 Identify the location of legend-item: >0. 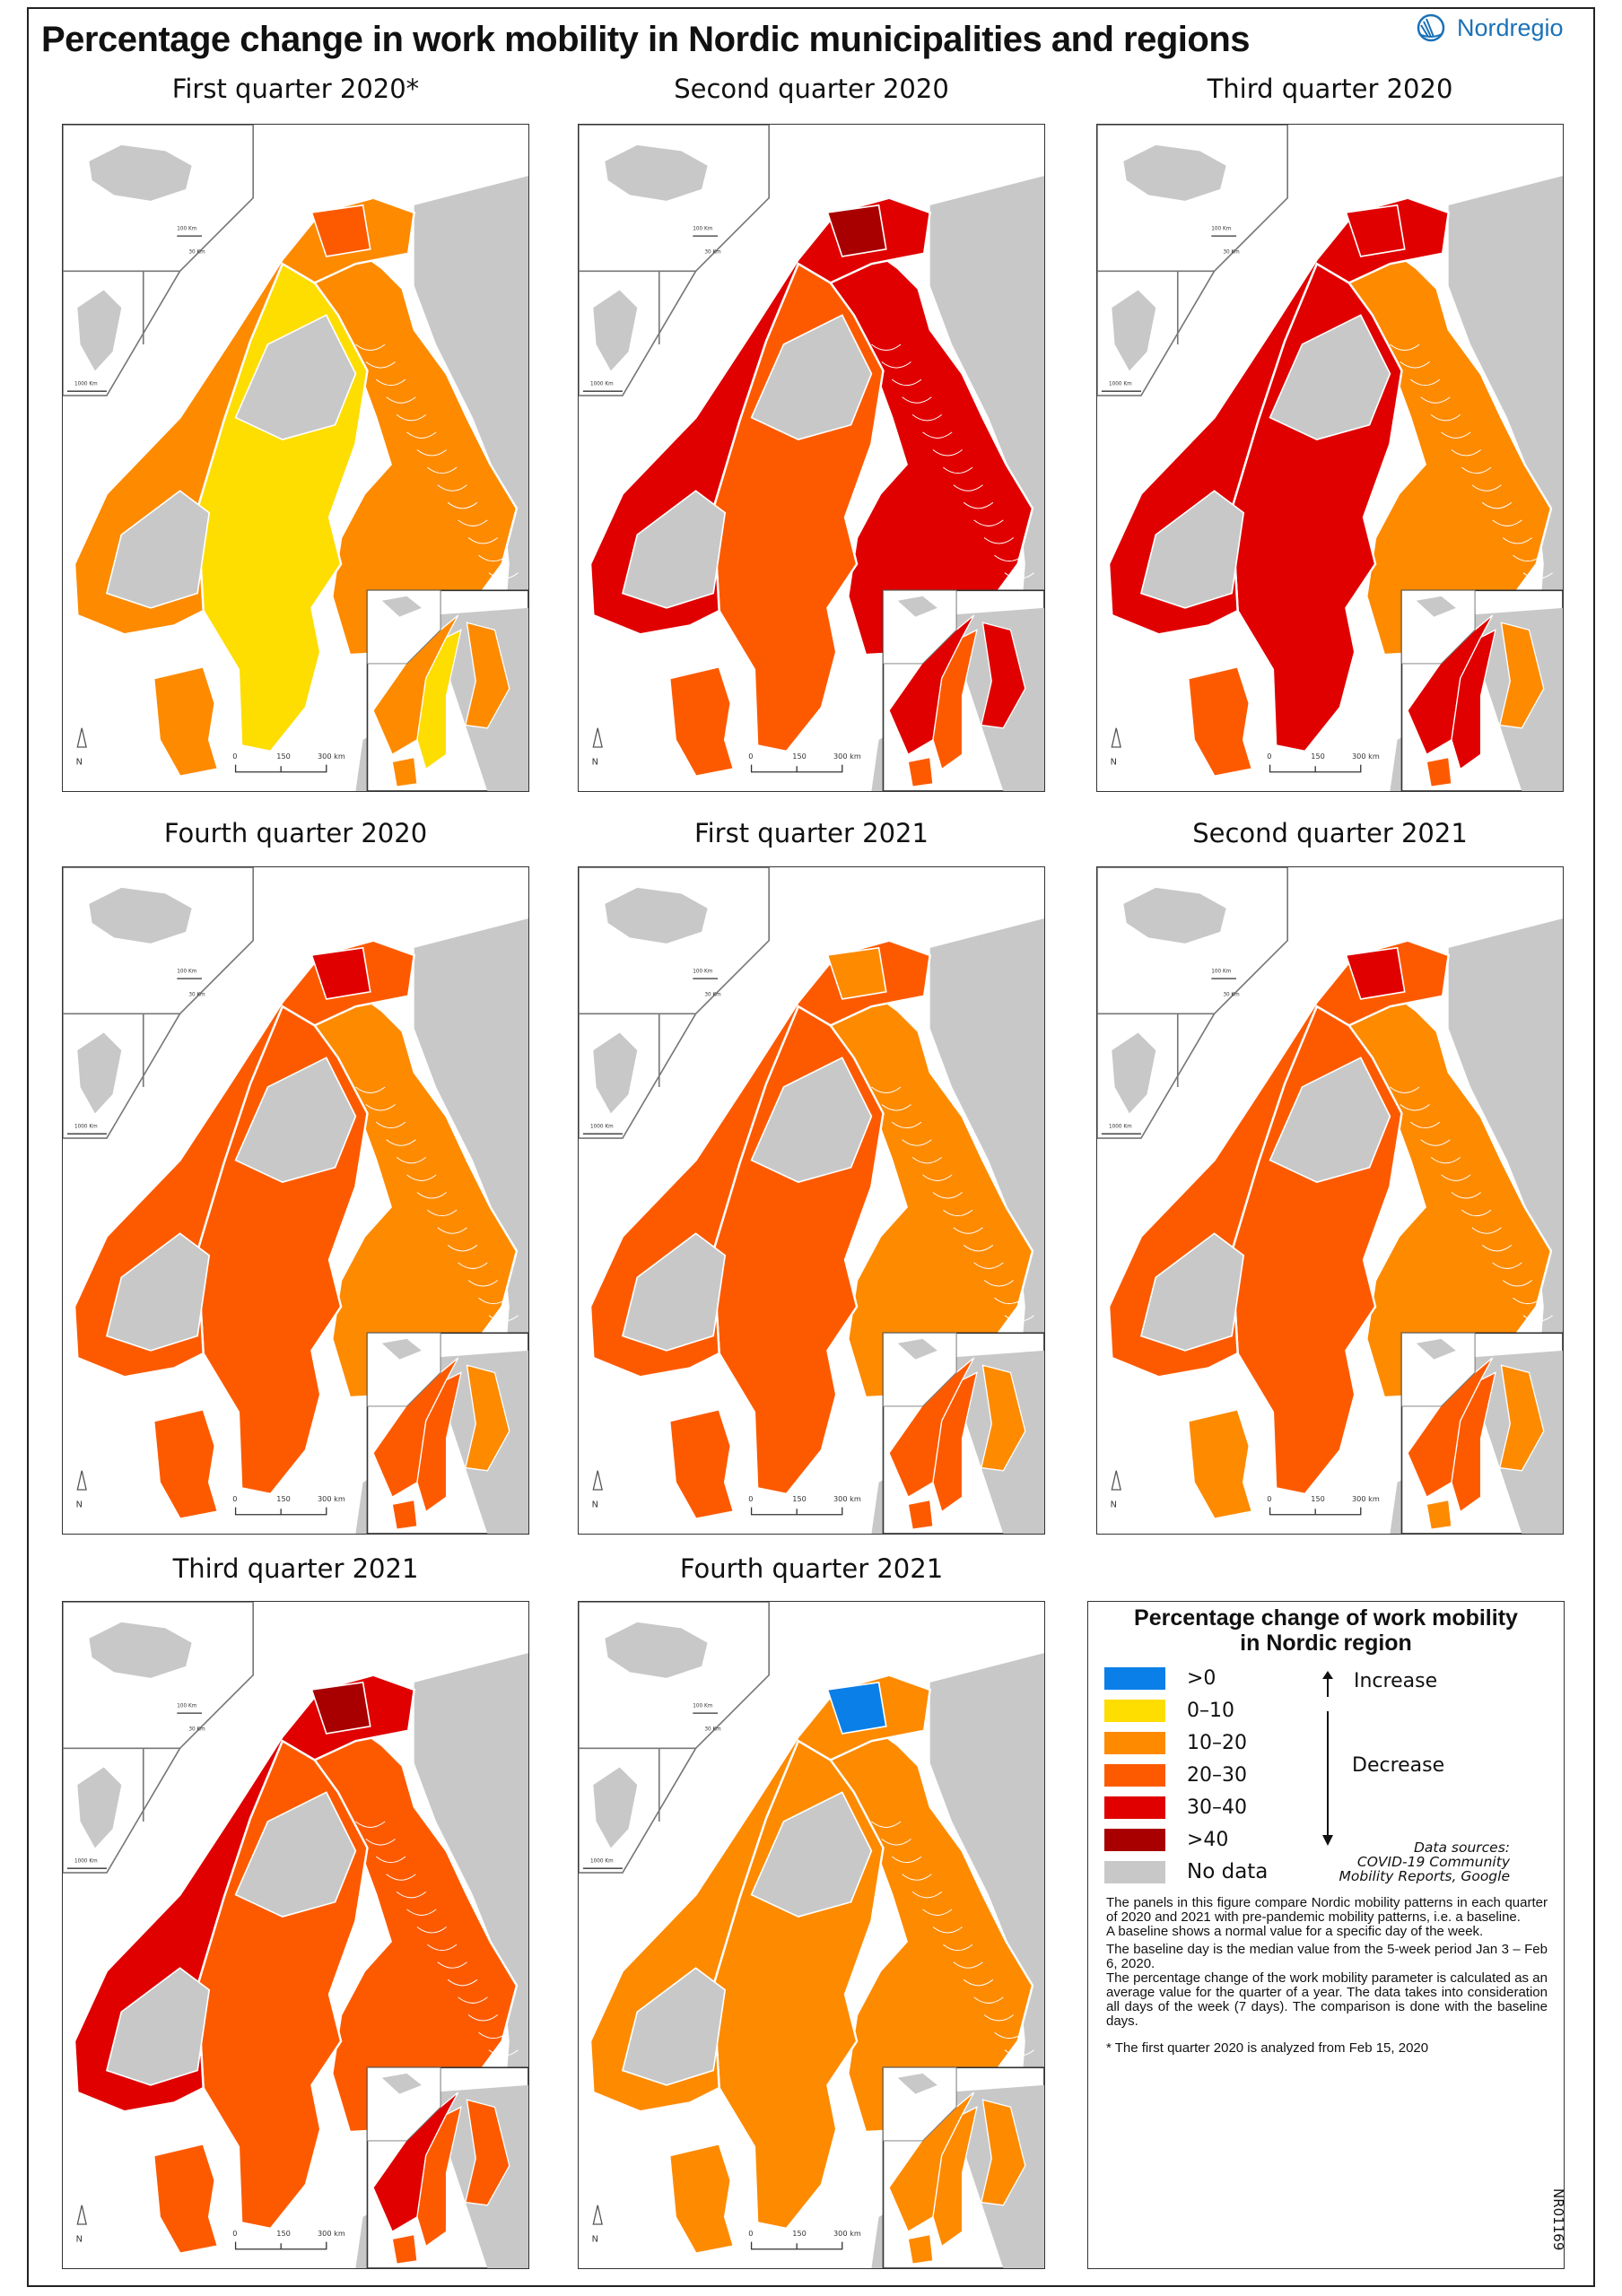
(1160, 1678).